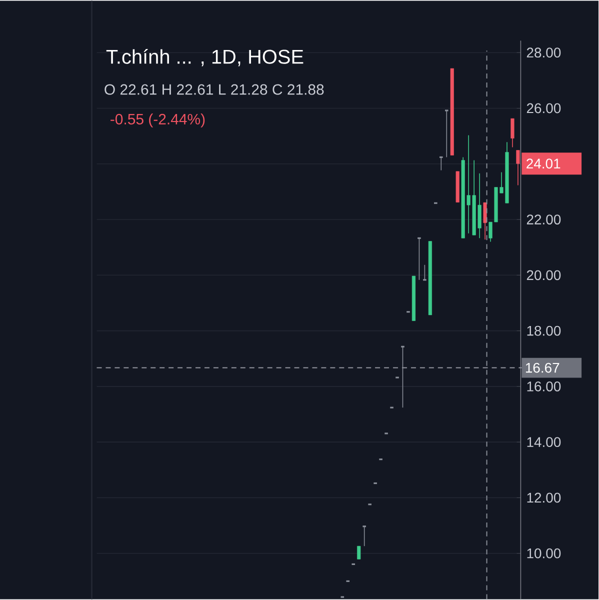 The width and height of the screenshot is (599, 600). I want to click on y-tick-label: 28.00, so click(544, 53).